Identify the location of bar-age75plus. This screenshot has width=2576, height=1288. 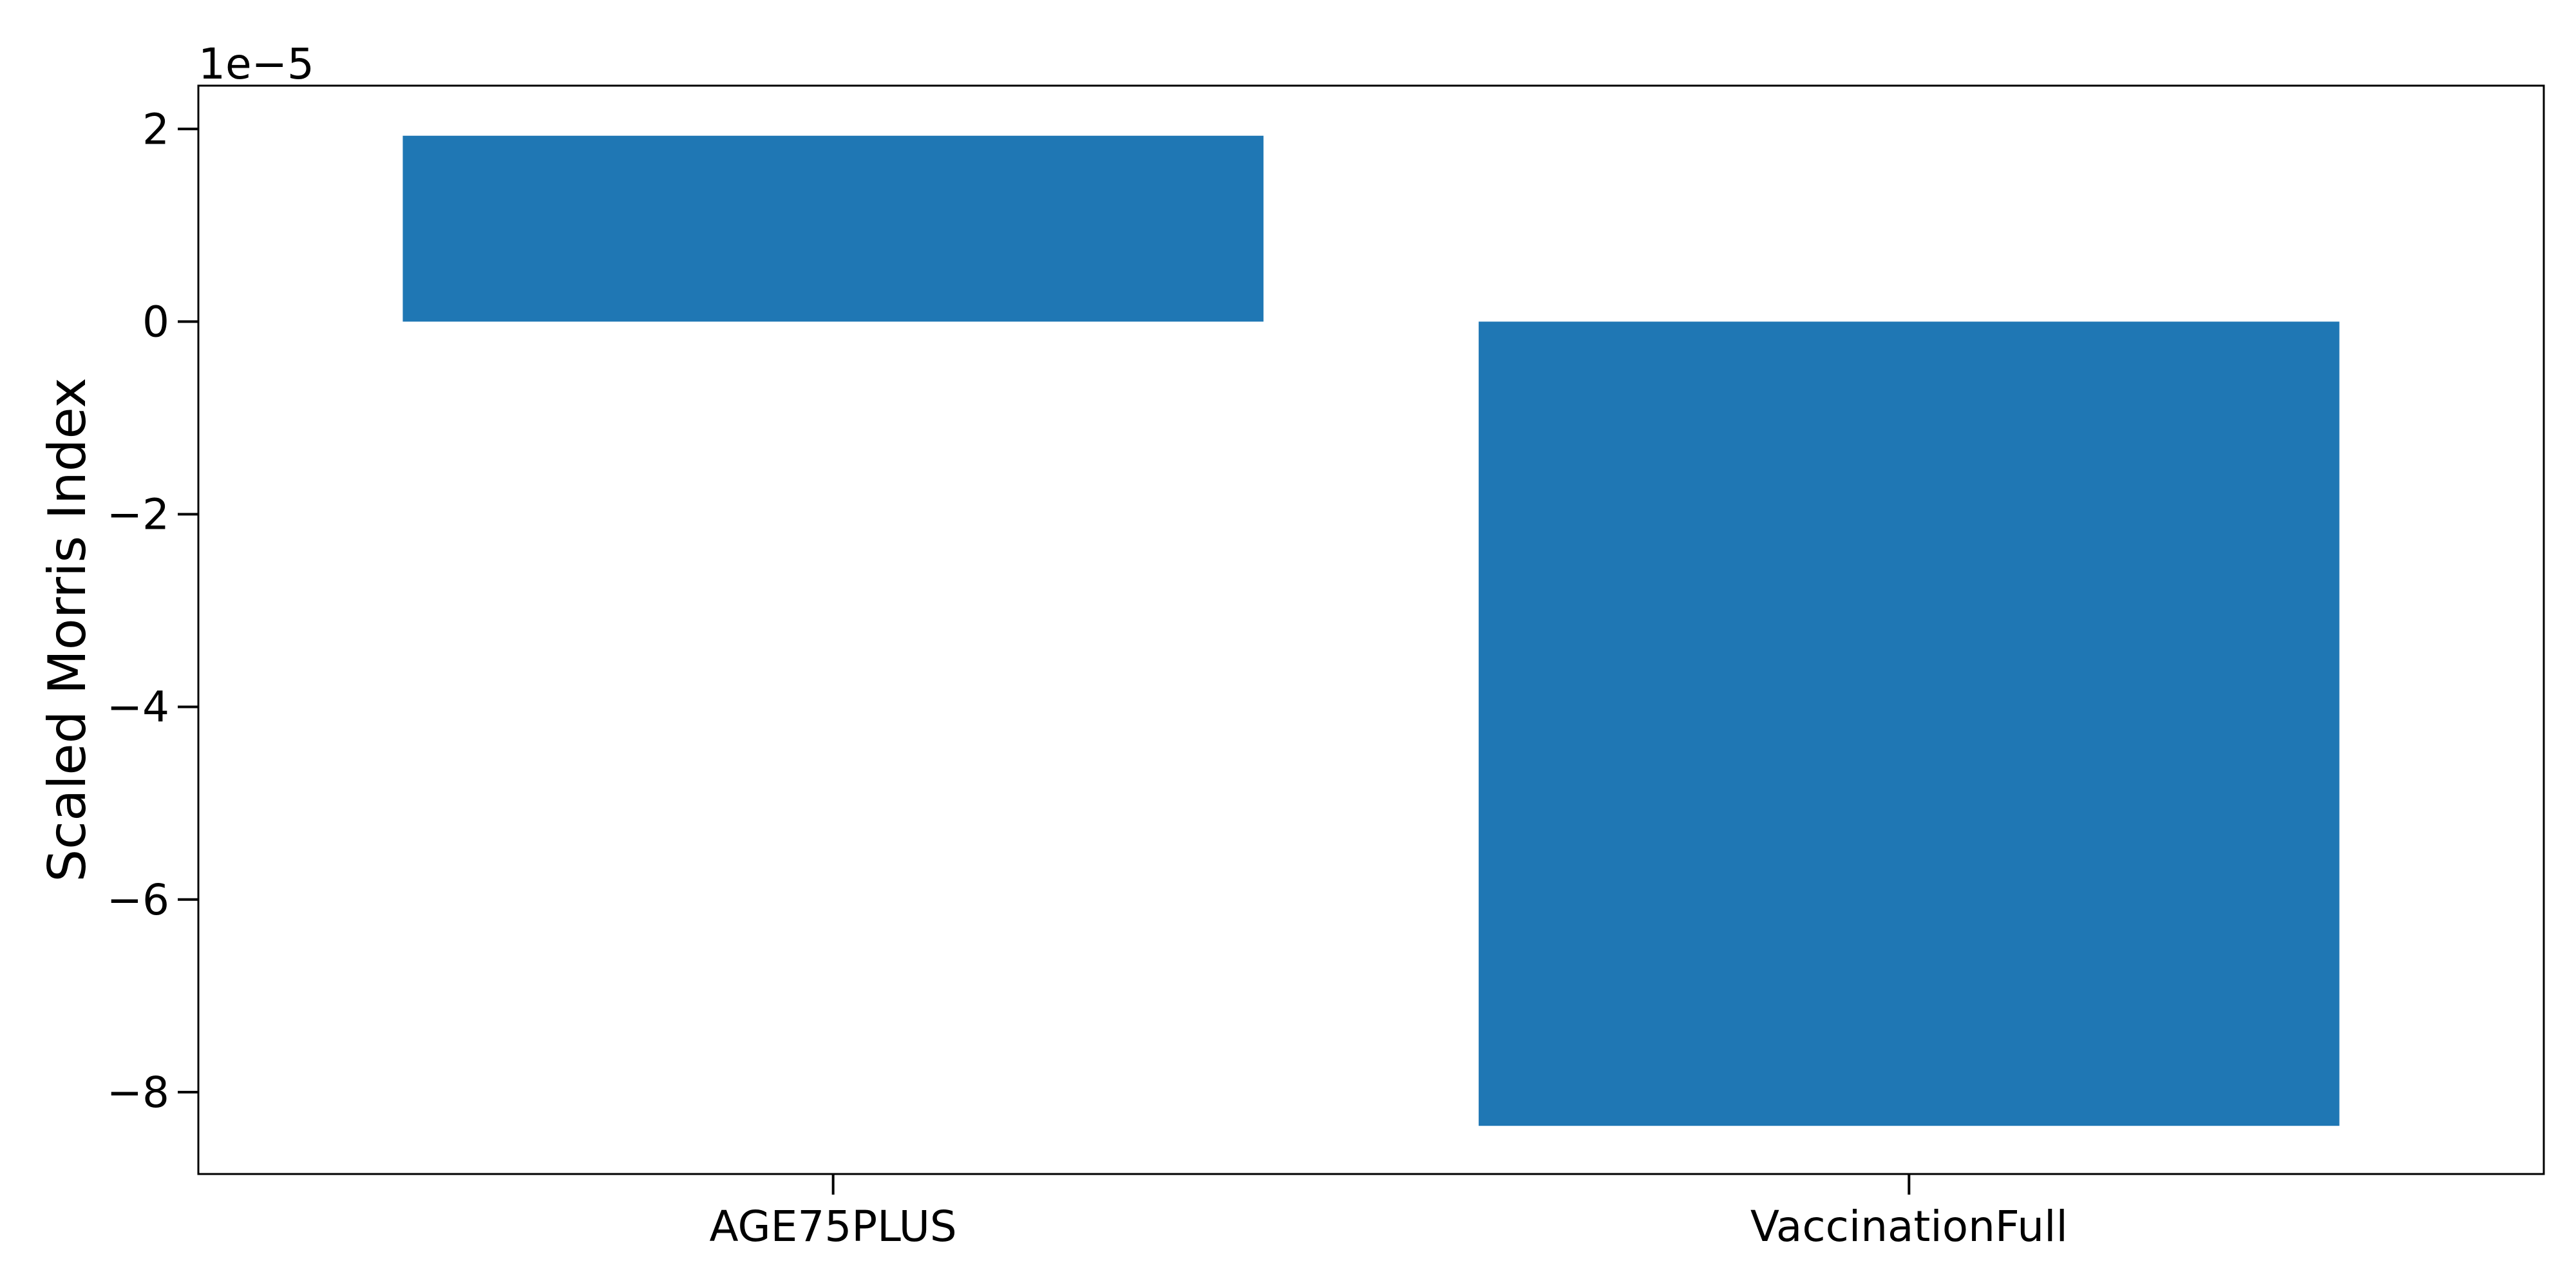
(833, 229).